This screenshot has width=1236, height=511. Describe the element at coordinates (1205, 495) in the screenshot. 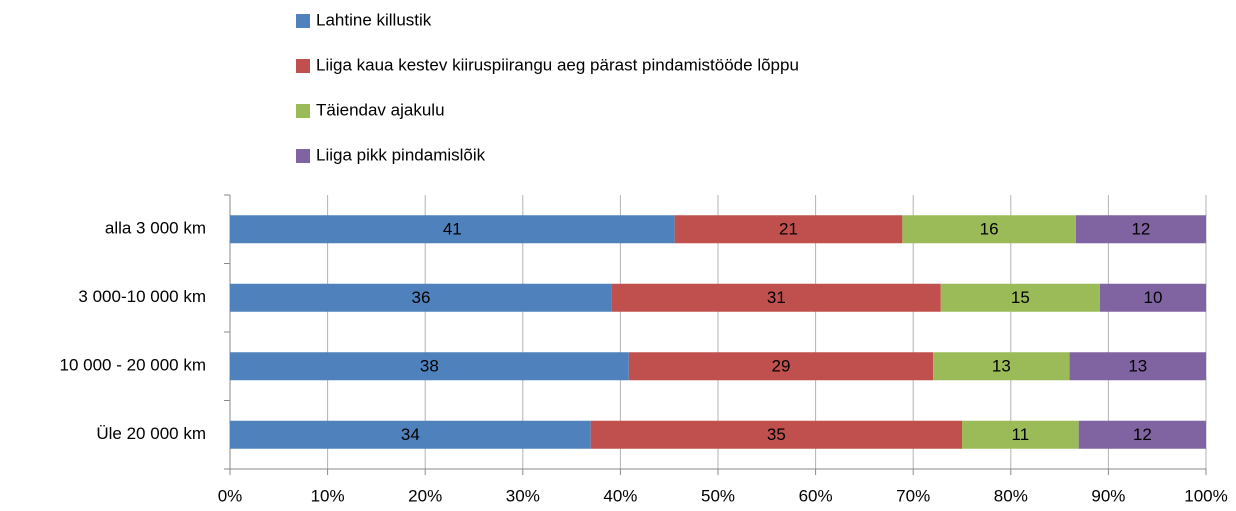

I see `x-tick-label: 100%` at that location.